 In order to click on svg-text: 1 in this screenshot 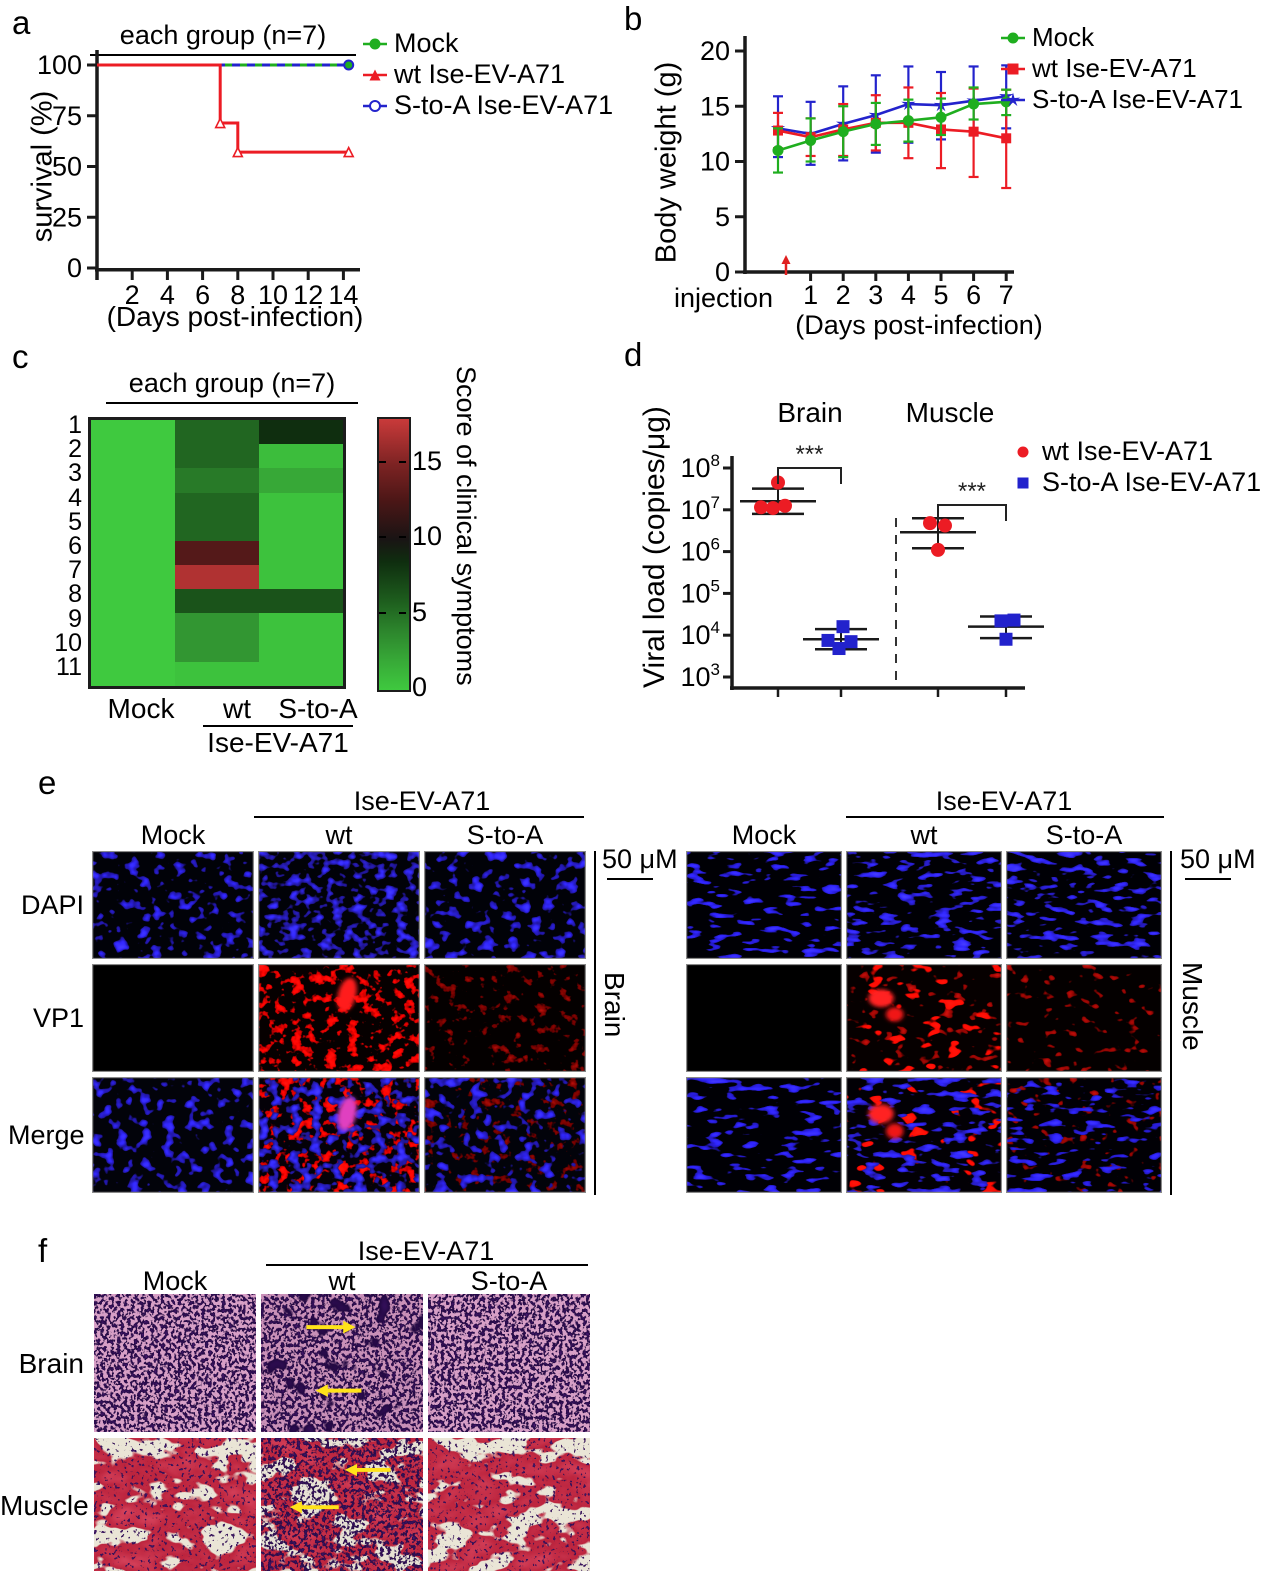, I will do `click(810, 294)`.